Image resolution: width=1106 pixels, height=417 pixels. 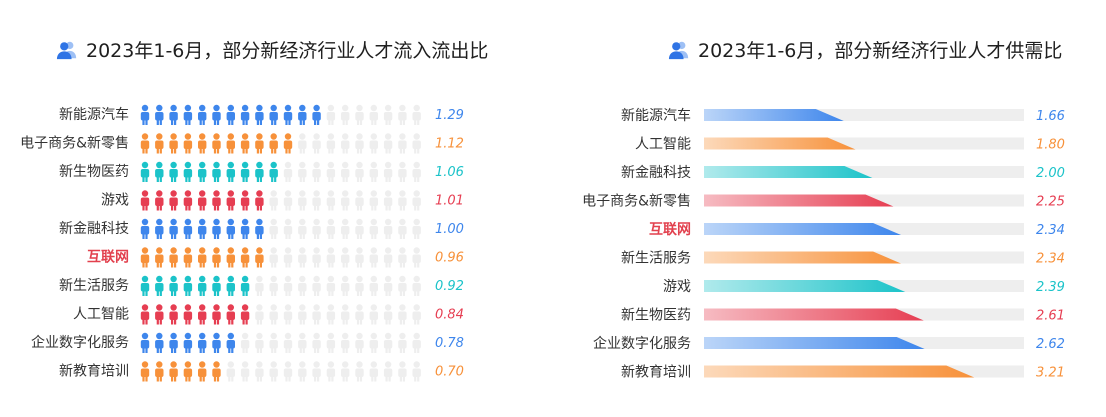 What do you see at coordinates (780, 143) in the screenshot?
I see `bar` at bounding box center [780, 143].